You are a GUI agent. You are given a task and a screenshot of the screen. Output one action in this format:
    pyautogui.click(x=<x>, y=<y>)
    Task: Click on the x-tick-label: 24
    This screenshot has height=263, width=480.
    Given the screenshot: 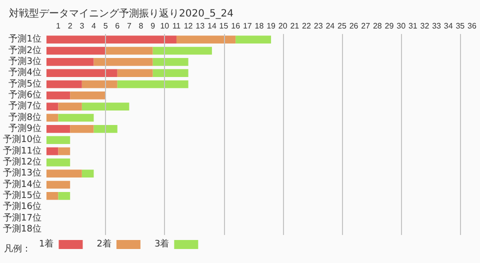 What is the action you would take?
    pyautogui.click(x=331, y=26)
    